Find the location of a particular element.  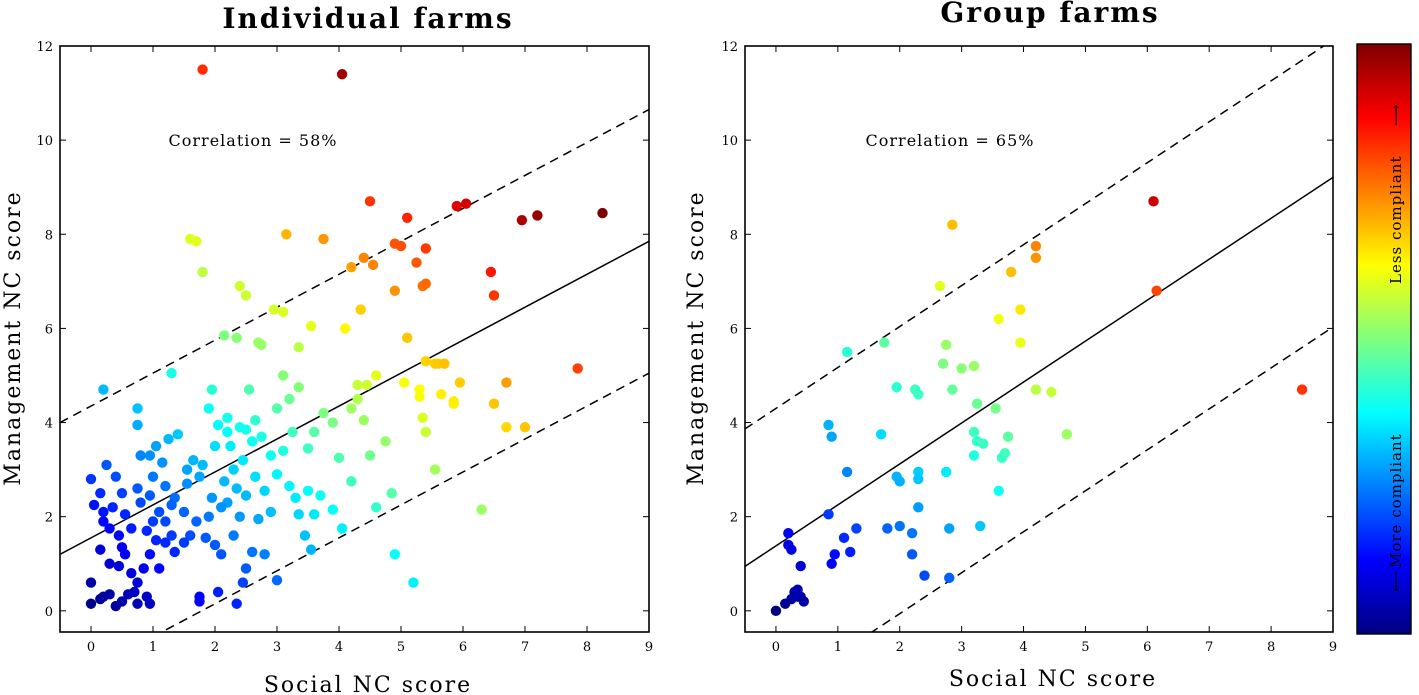

x-axis-label: Social NC score is located at coordinates (368, 684).